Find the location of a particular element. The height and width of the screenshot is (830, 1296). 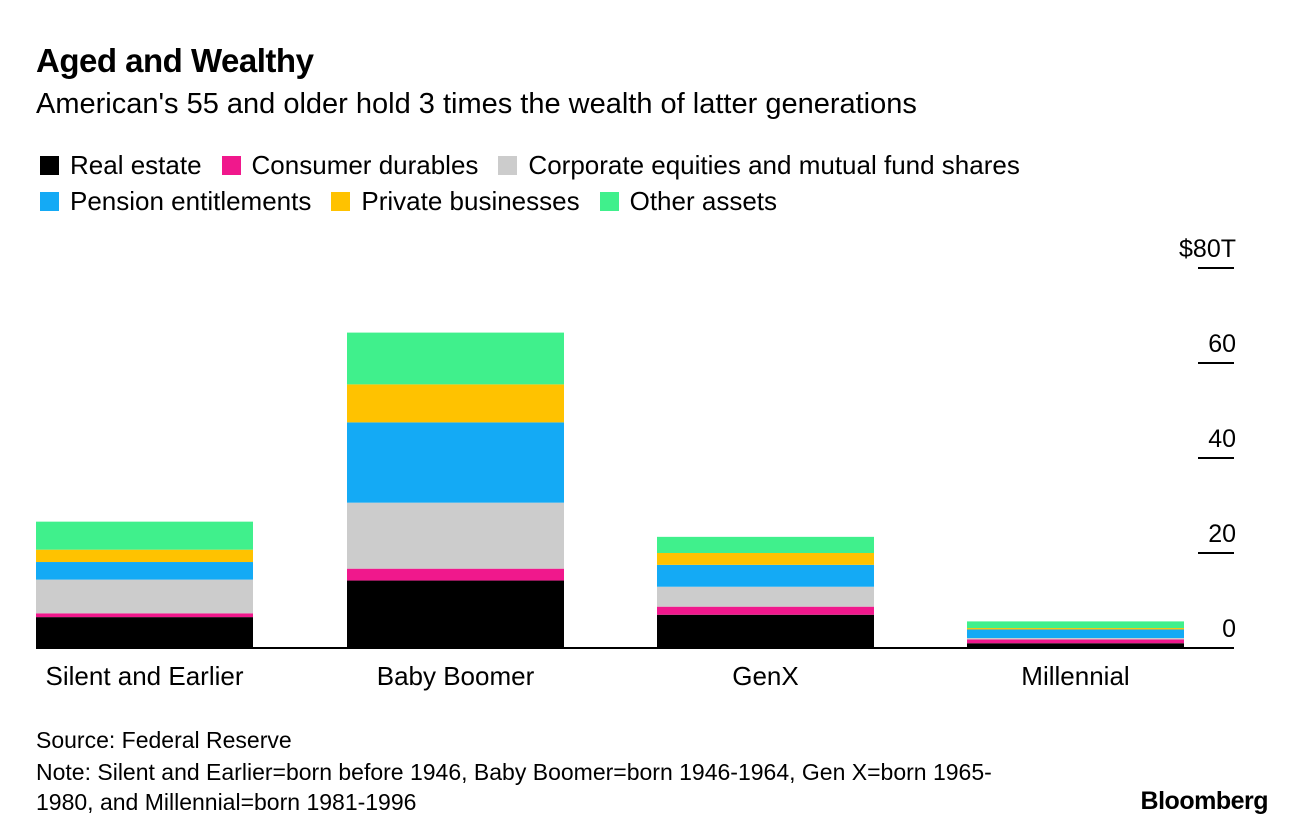

x-tick-label-silent-and-earlier: Silent and Earlier is located at coordinates (145, 676).